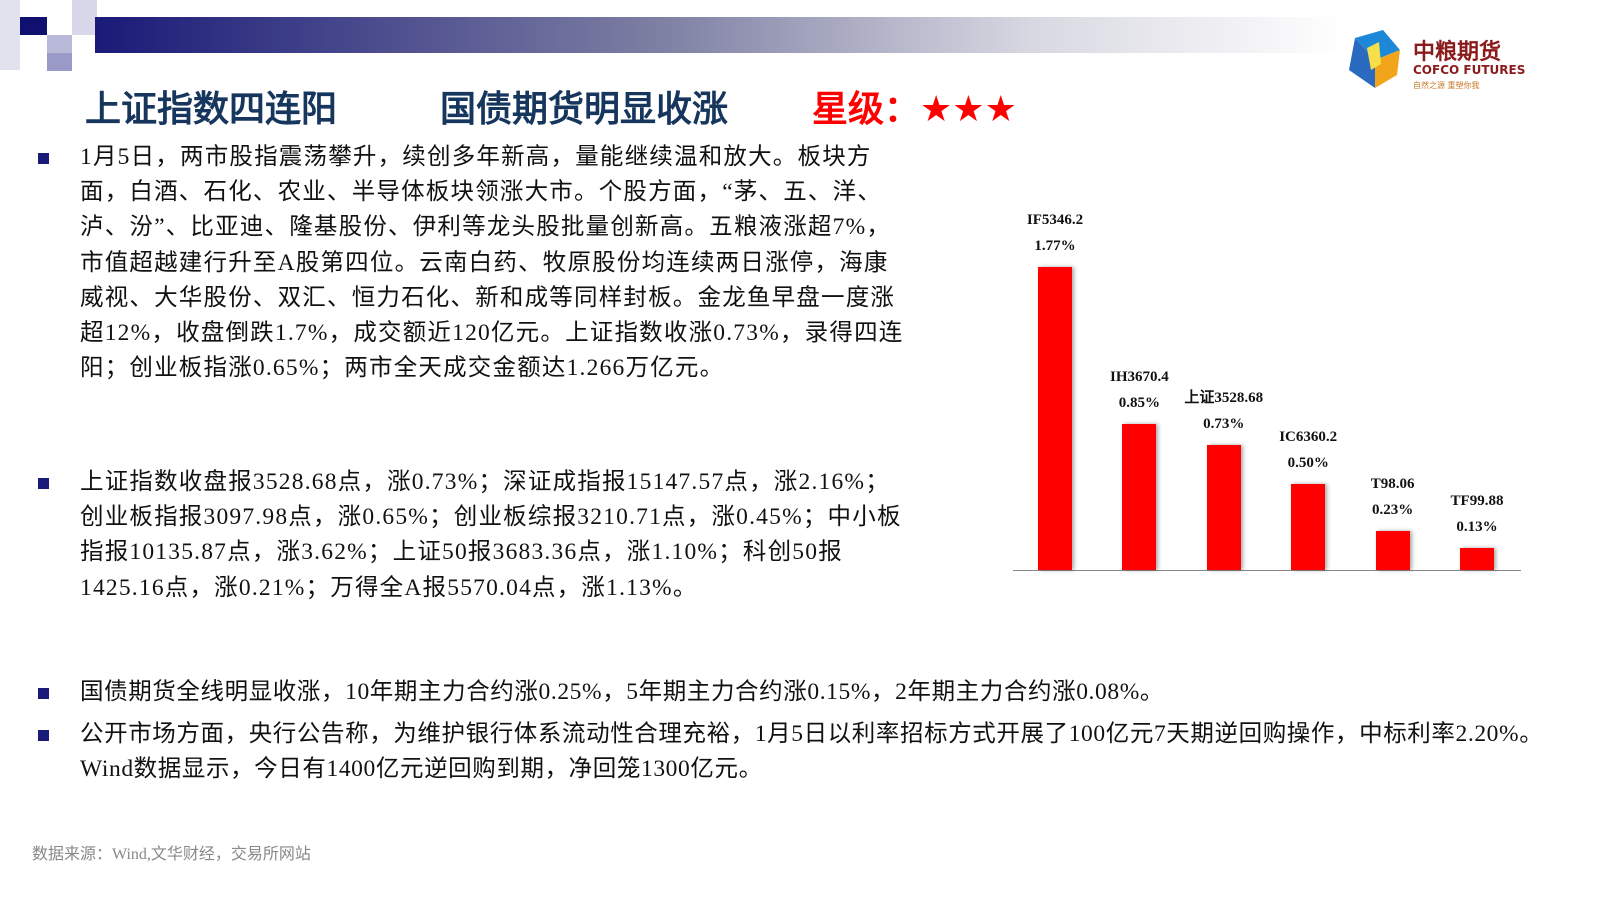 The width and height of the screenshot is (1600, 900). What do you see at coordinates (1224, 424) in the screenshot?
I see `value-label: 0.73%` at bounding box center [1224, 424].